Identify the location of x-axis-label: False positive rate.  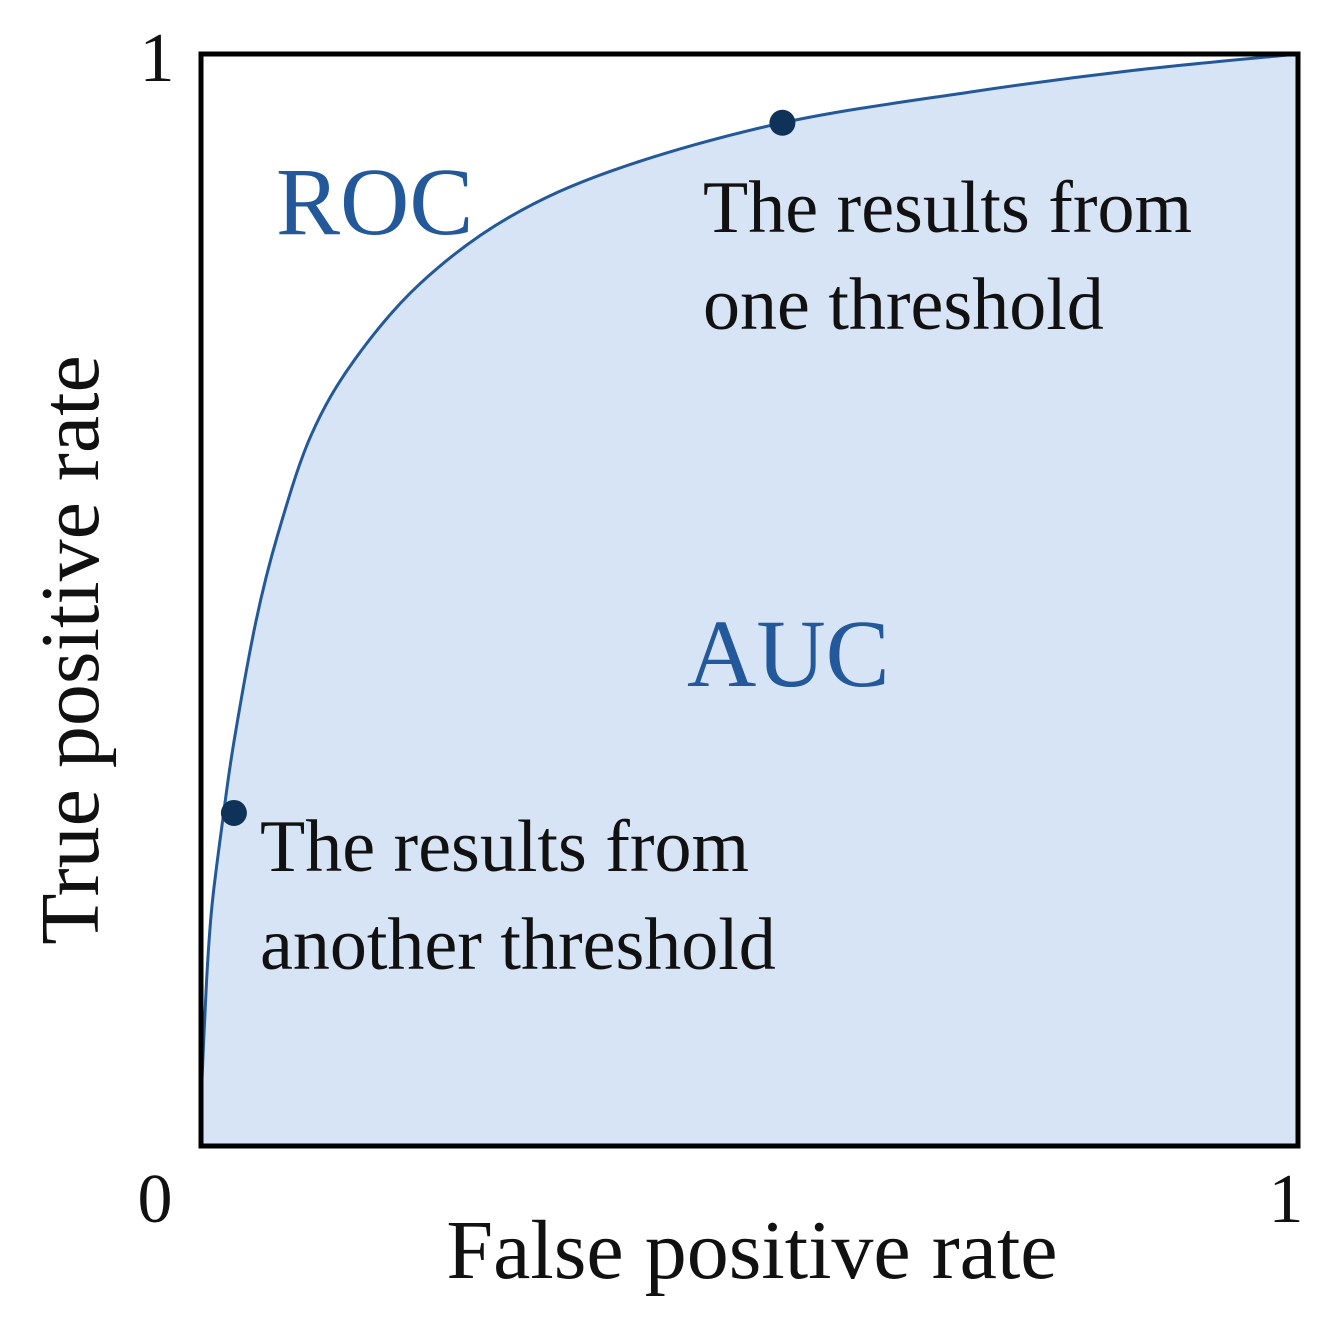
(751, 1250).